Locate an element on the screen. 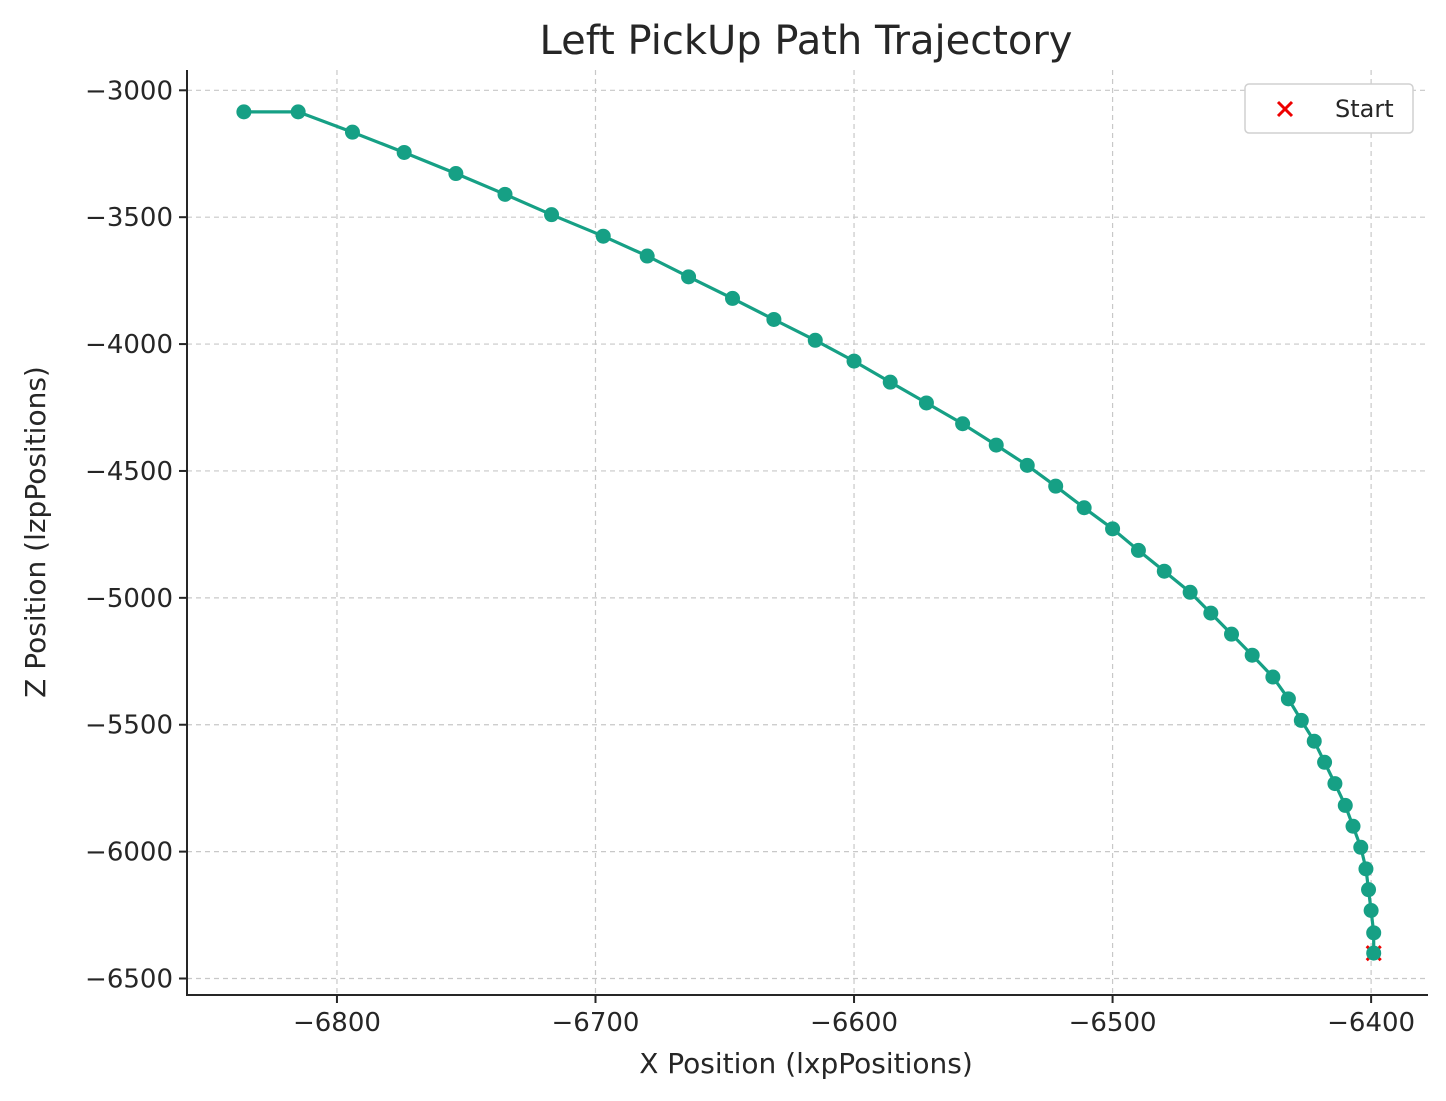 This screenshot has height=1101, width=1446. y-tick-label: −4000 is located at coordinates (129, 345).